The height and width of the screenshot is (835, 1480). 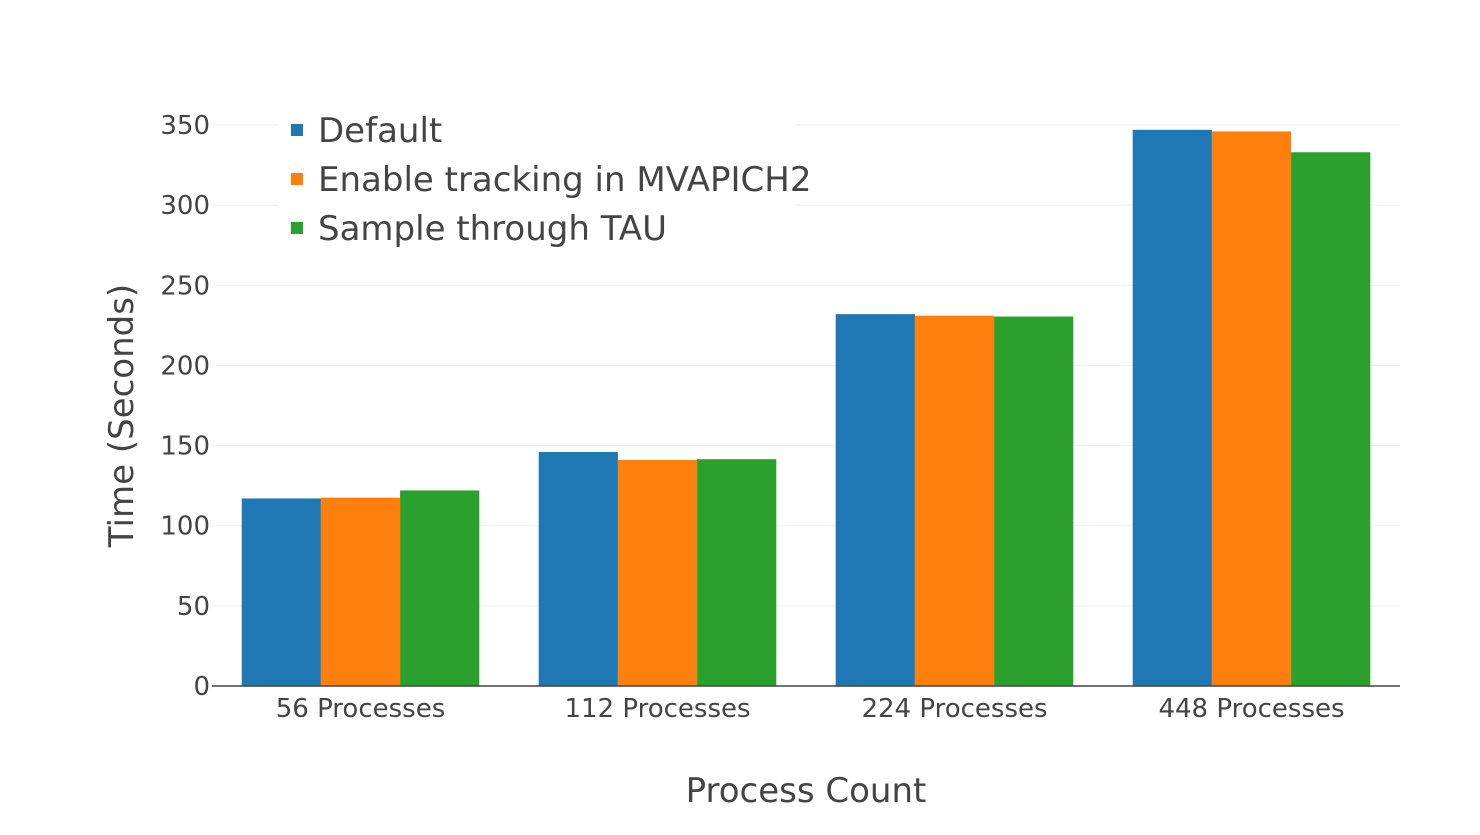 I want to click on y-axis-title: Time (Seconds), so click(x=122, y=416).